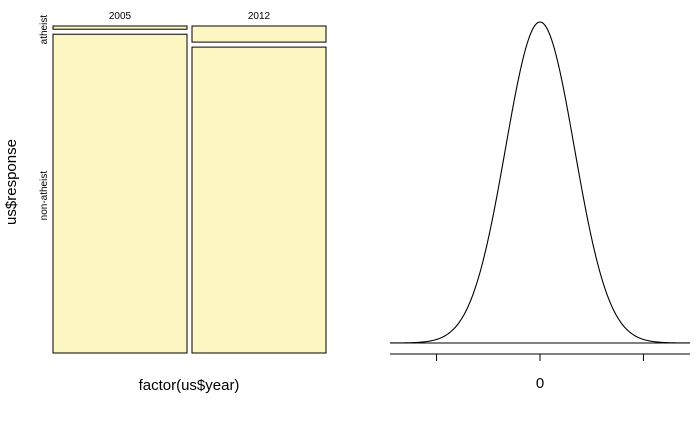 The height and width of the screenshot is (432, 700). What do you see at coordinates (120, 16) in the screenshot?
I see `column-label-2005: 2005` at bounding box center [120, 16].